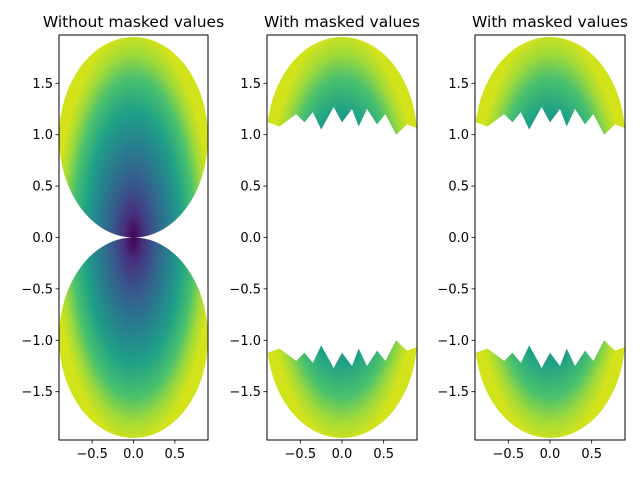 This screenshot has height=485, width=640. Describe the element at coordinates (133, 22) in the screenshot. I see `panel-title: Without masked values` at that location.